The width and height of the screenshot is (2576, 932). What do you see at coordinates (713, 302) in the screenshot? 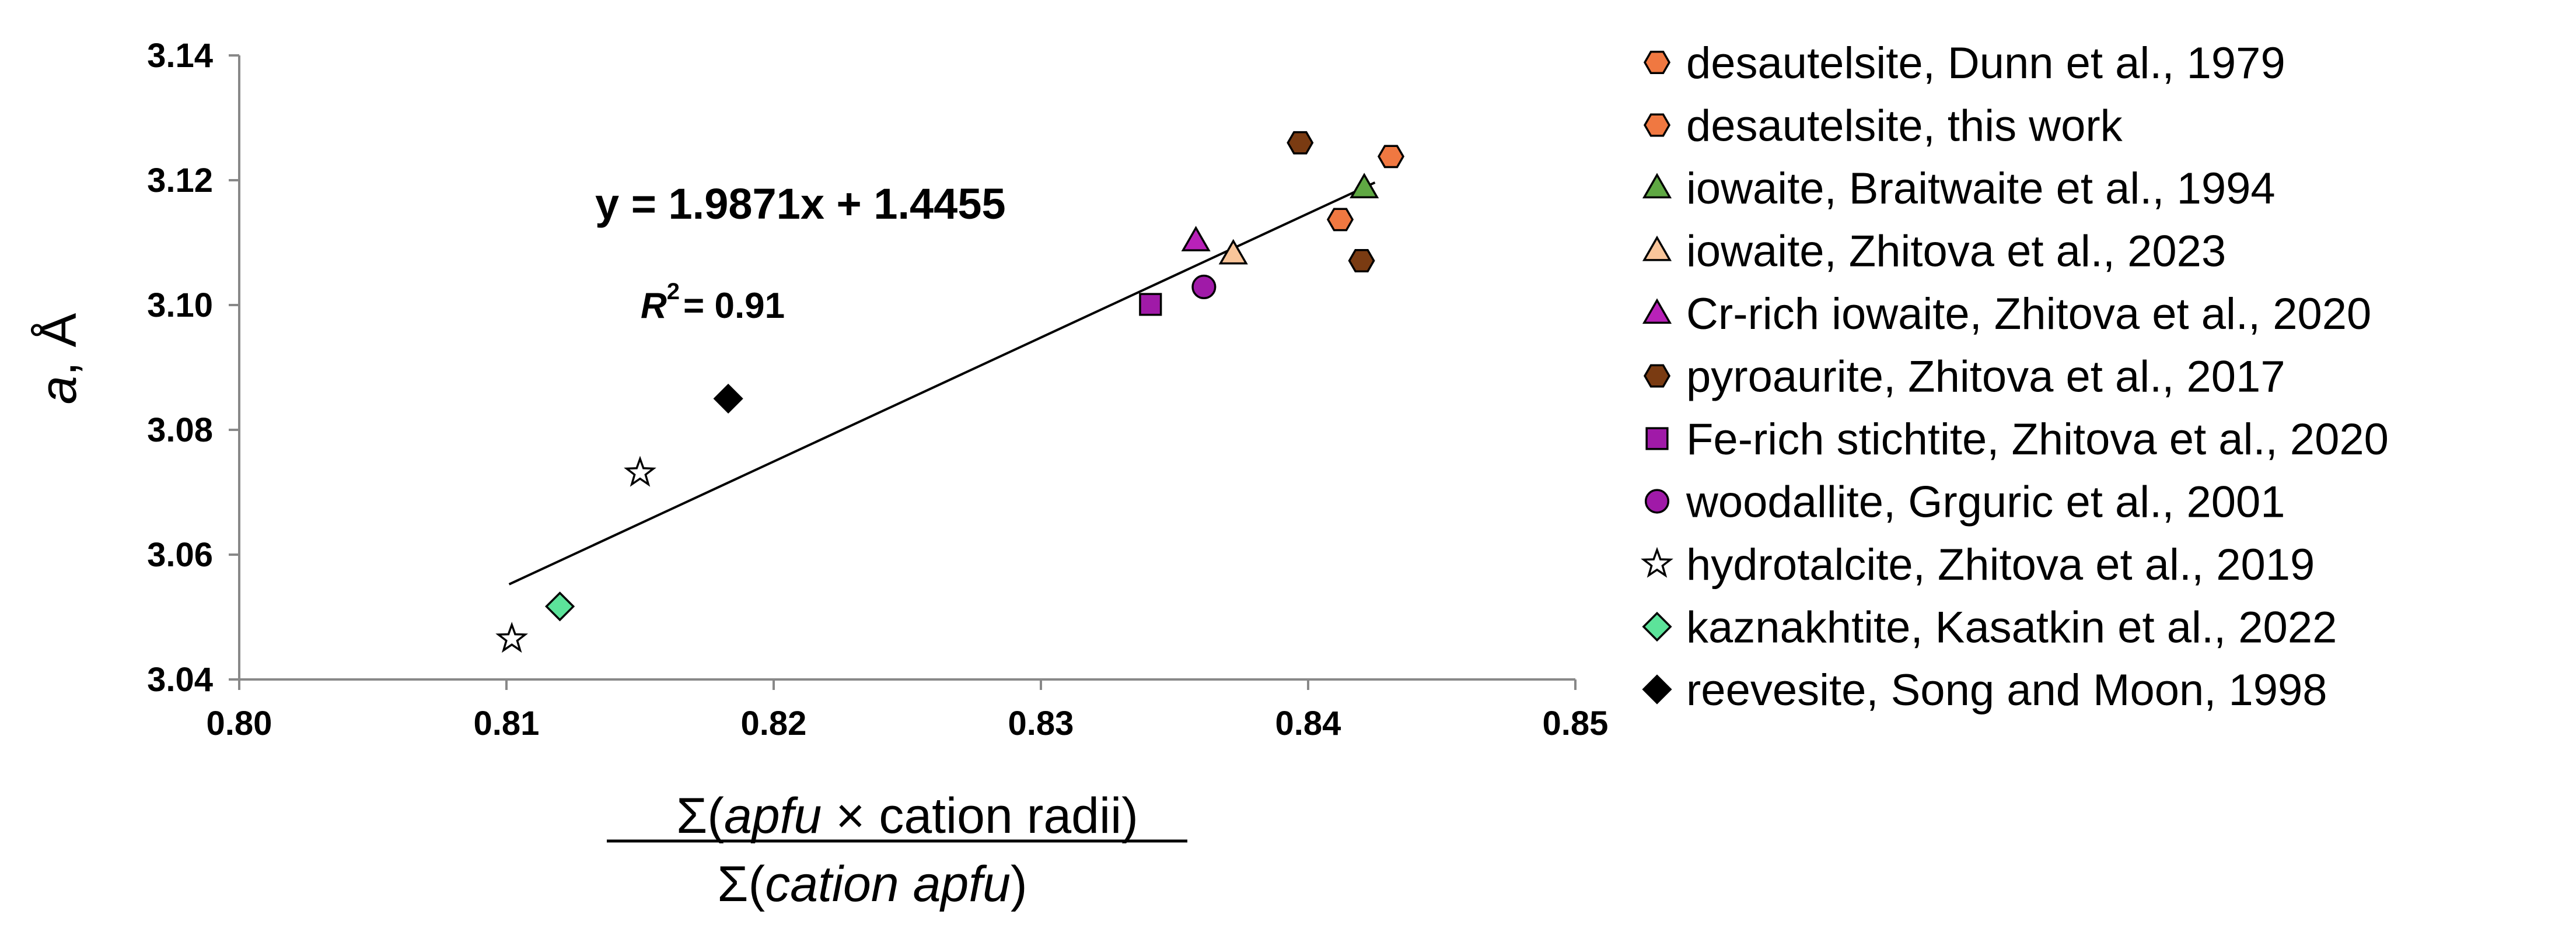
I see `r-squared-label: R2= 0.91` at bounding box center [713, 302].